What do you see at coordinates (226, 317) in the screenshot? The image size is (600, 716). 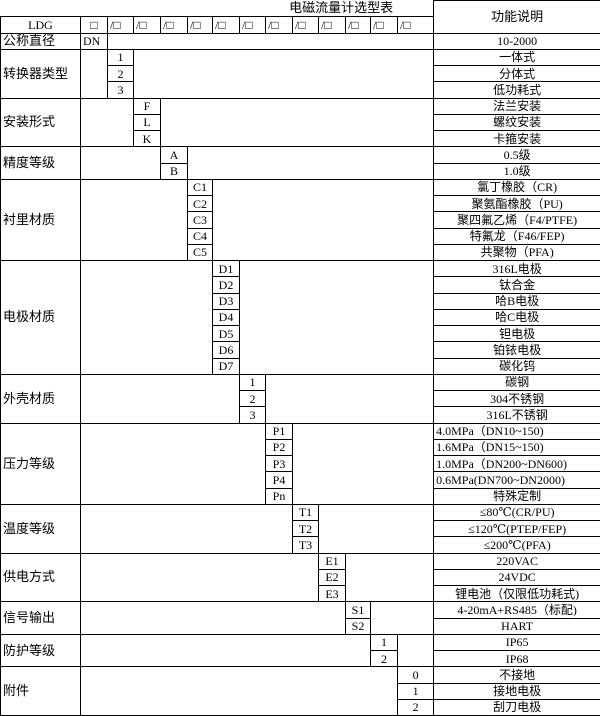 I see `option-code: D4` at bounding box center [226, 317].